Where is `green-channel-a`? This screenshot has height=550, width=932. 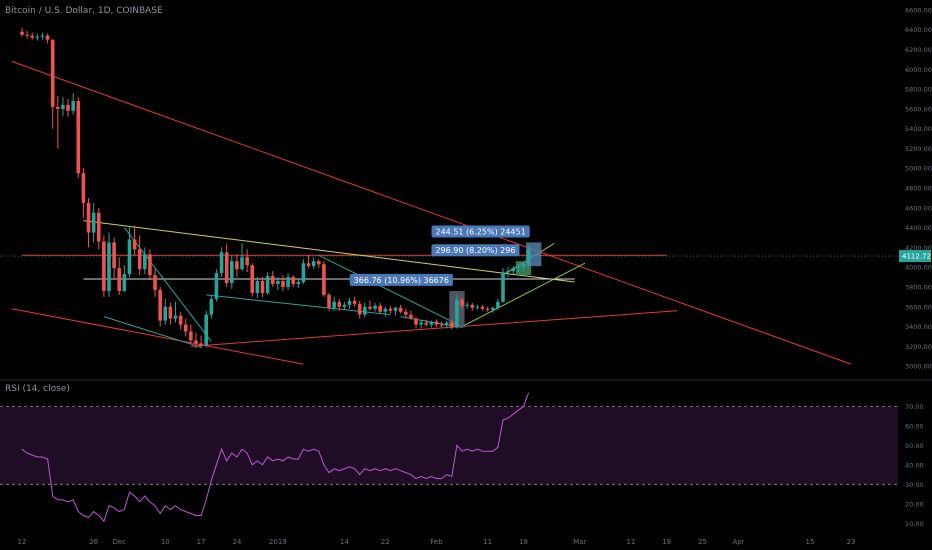
green-channel-a is located at coordinates (152, 332).